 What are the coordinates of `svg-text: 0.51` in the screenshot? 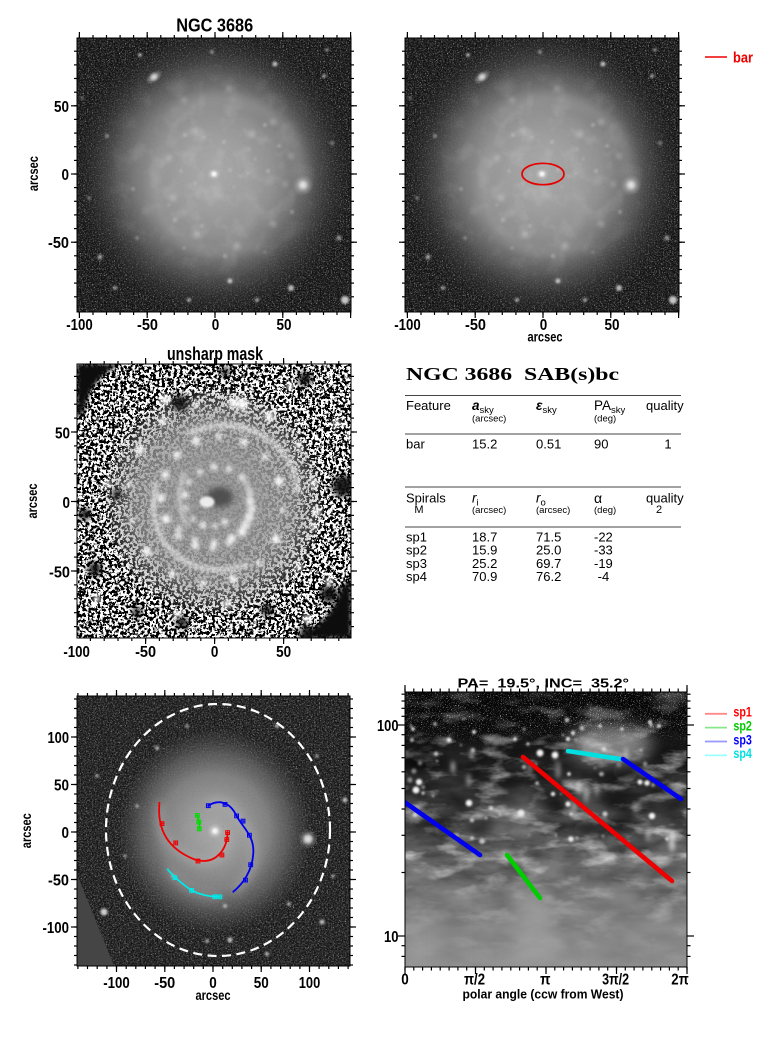 It's located at (548, 444).